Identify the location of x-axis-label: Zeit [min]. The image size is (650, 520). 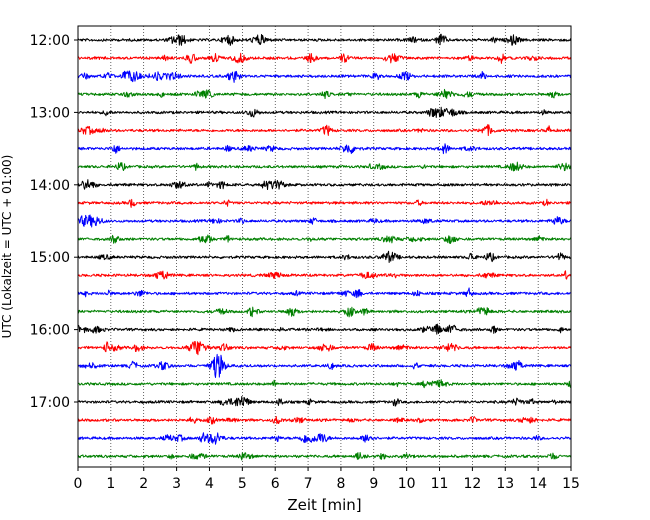
(324, 505).